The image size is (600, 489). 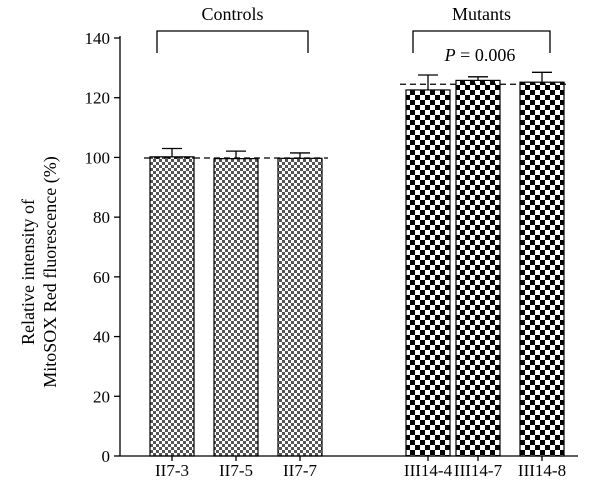 What do you see at coordinates (236, 470) in the screenshot?
I see `x-tick-label: II7-5` at bounding box center [236, 470].